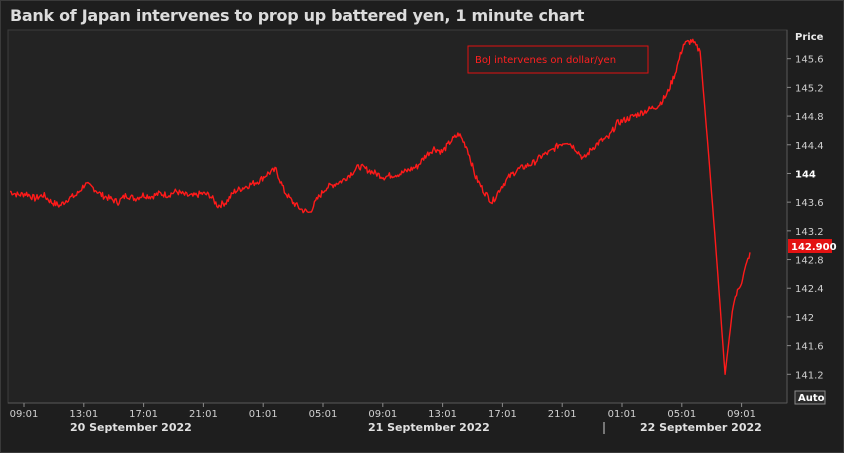 The height and width of the screenshot is (453, 844). What do you see at coordinates (545, 60) in the screenshot?
I see `annotation-text: BoJ intervenes on dollar/yen` at bounding box center [545, 60].